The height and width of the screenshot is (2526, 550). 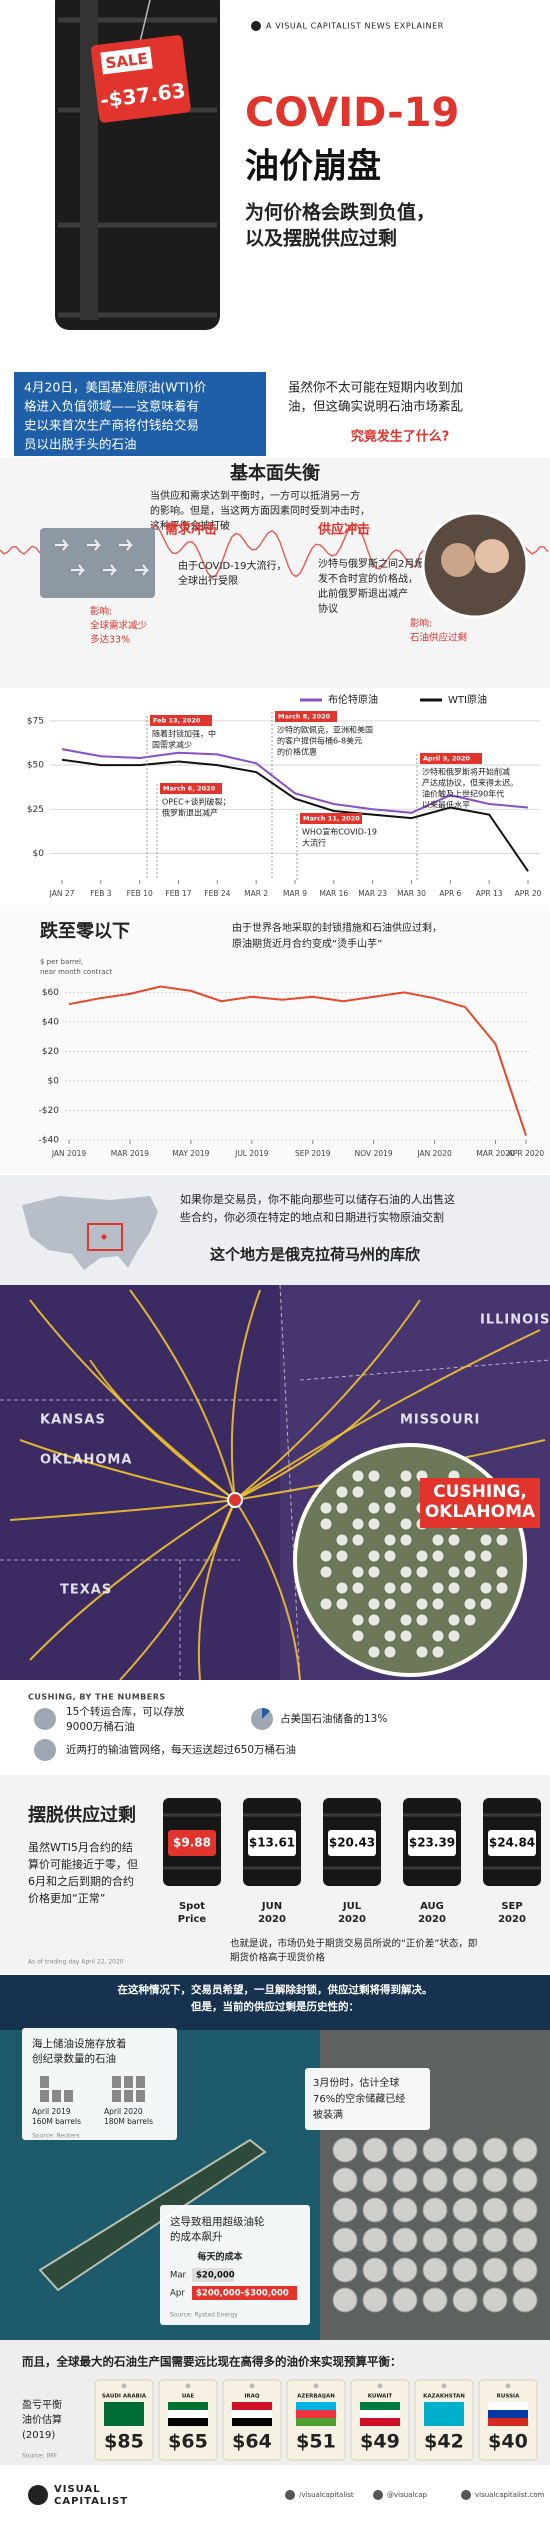 I want to click on tanker-cost: $200,000-$300,000, so click(x=242, y=2294).